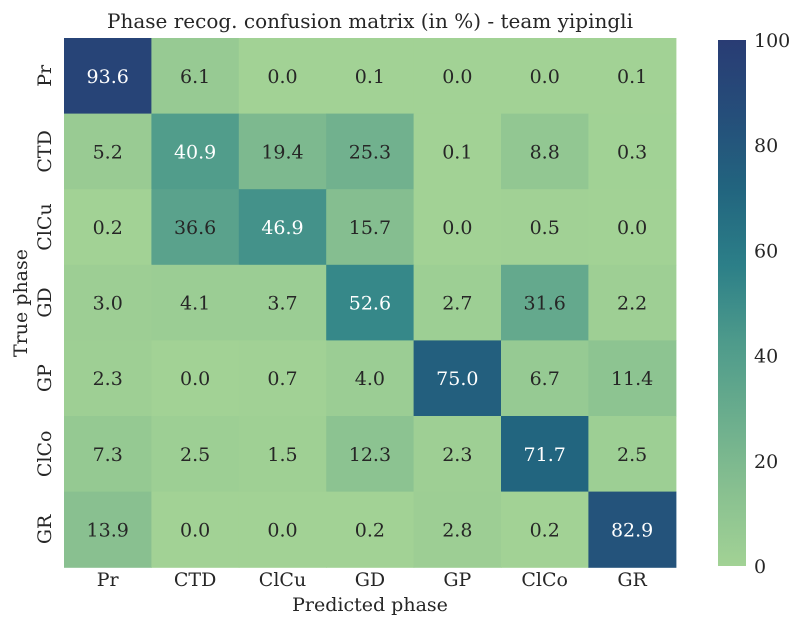 This screenshot has width=793, height=627. I want to click on colorbar-tick-label: 100, so click(772, 41).